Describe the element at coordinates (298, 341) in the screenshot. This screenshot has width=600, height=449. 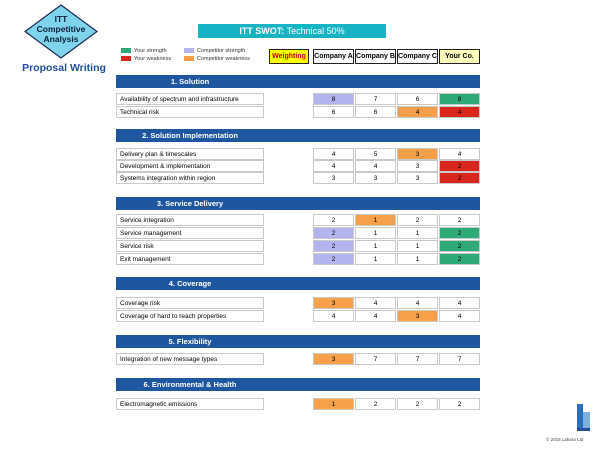
I see `section-flexibility: 5. Flexibility` at that location.